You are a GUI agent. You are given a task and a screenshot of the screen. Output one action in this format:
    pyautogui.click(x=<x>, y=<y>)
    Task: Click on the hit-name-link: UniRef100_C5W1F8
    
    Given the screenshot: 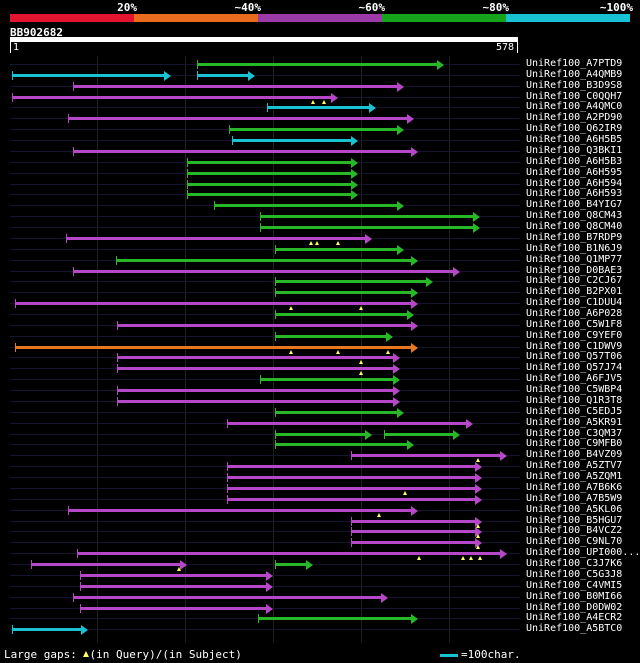 What is the action you would take?
    pyautogui.click(x=574, y=324)
    